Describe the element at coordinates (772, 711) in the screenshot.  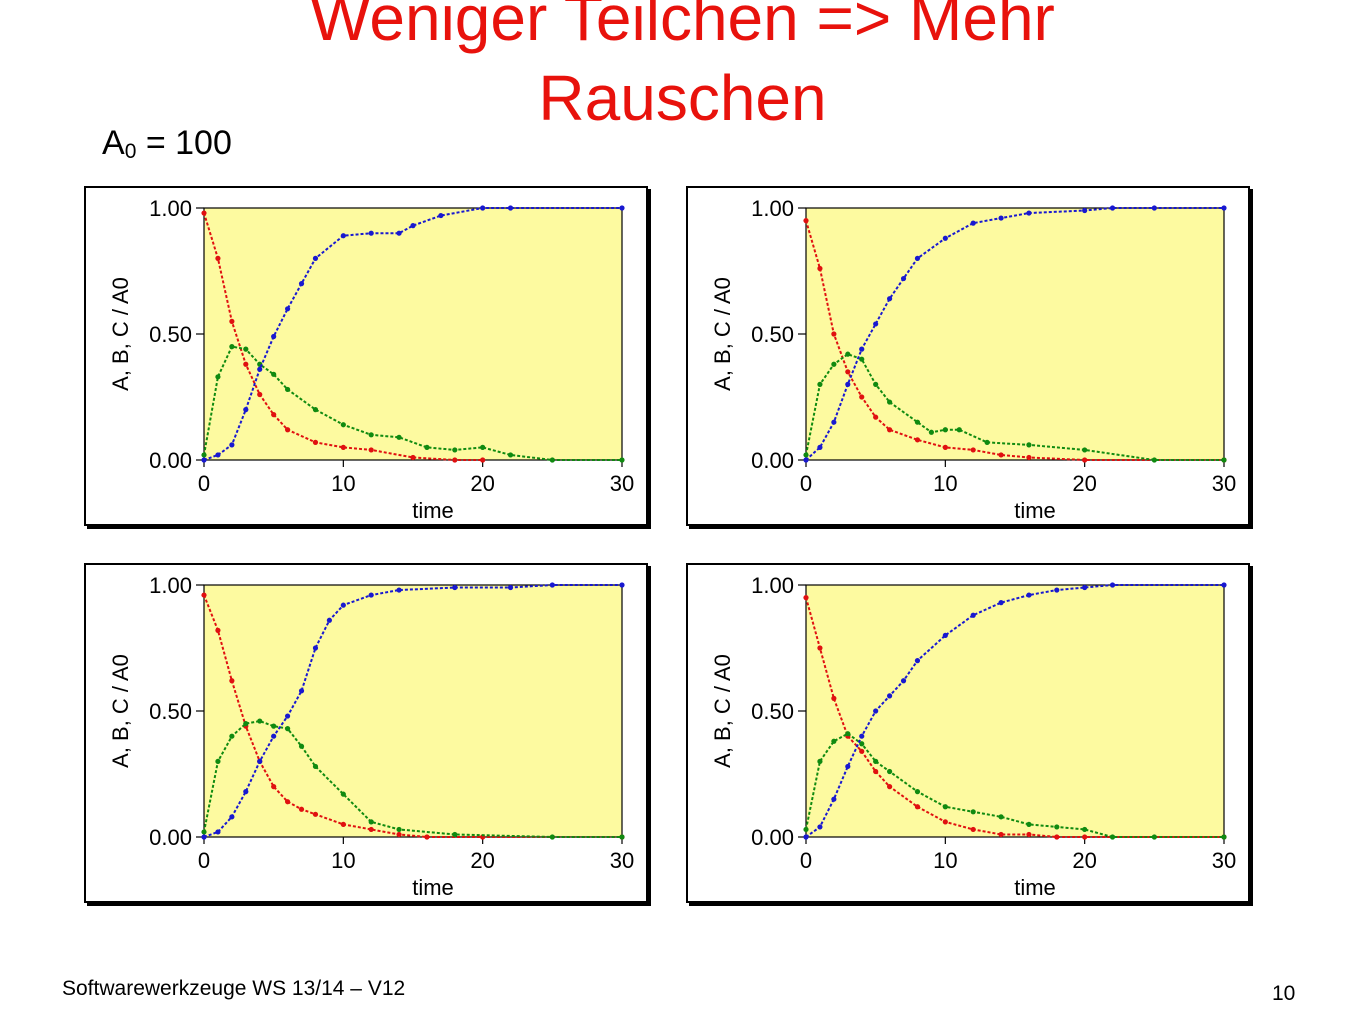
I see `y-tick-label: 0.50` at that location.